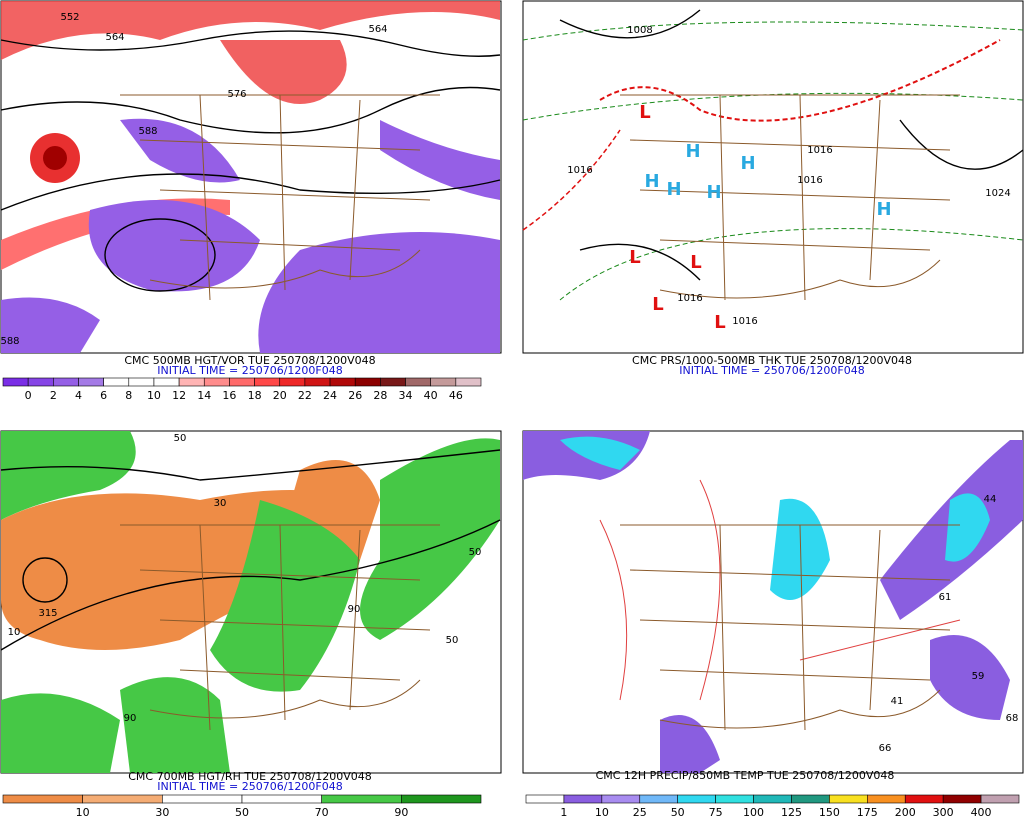 The height and width of the screenshot is (823, 1024). I want to click on panel-title: CMC 500MB HGT/VOR TUE 250708/1200V048, so click(249, 360).